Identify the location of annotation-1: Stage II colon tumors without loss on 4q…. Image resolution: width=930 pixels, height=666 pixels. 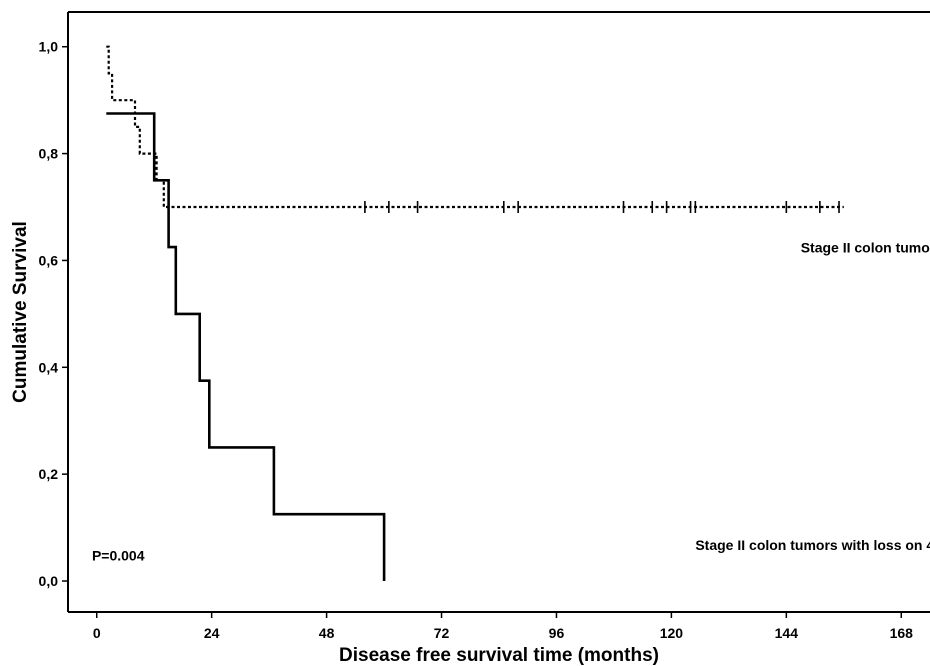
(865, 247).